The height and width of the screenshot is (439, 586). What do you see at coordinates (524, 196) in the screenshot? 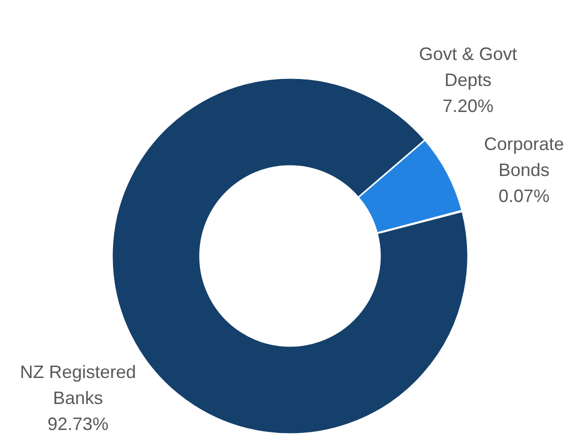
I see `data-label: 0.07%` at bounding box center [524, 196].